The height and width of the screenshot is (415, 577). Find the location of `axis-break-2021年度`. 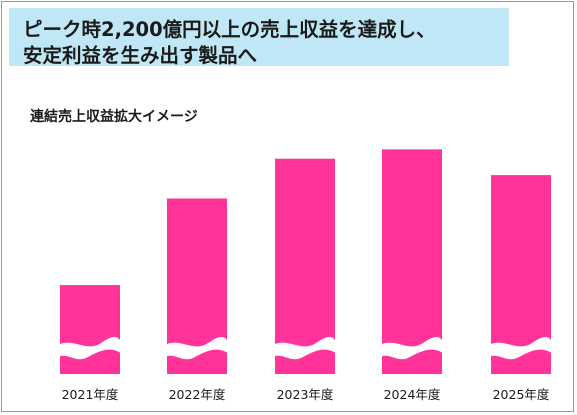

axis-break-2021年度 is located at coordinates (90, 348).